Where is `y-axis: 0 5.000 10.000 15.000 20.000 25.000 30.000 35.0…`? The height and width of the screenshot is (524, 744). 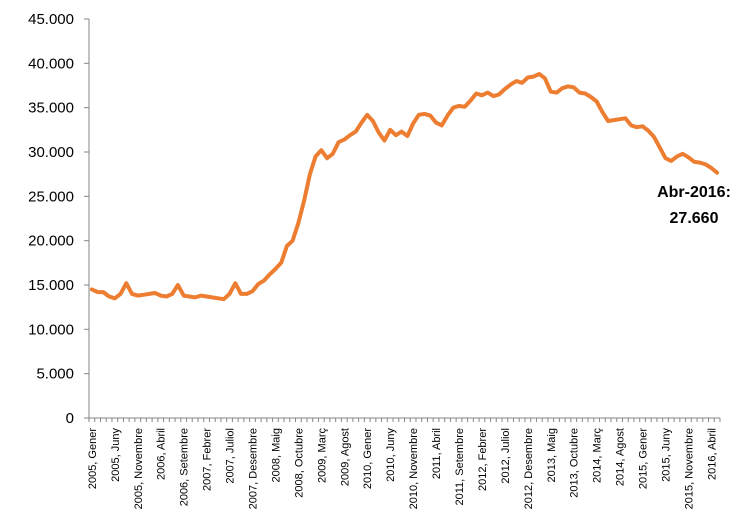 y-axis: 0 5.000 10.000 15.000 20.000 25.000 30.000 35.0… is located at coordinates (59, 219).